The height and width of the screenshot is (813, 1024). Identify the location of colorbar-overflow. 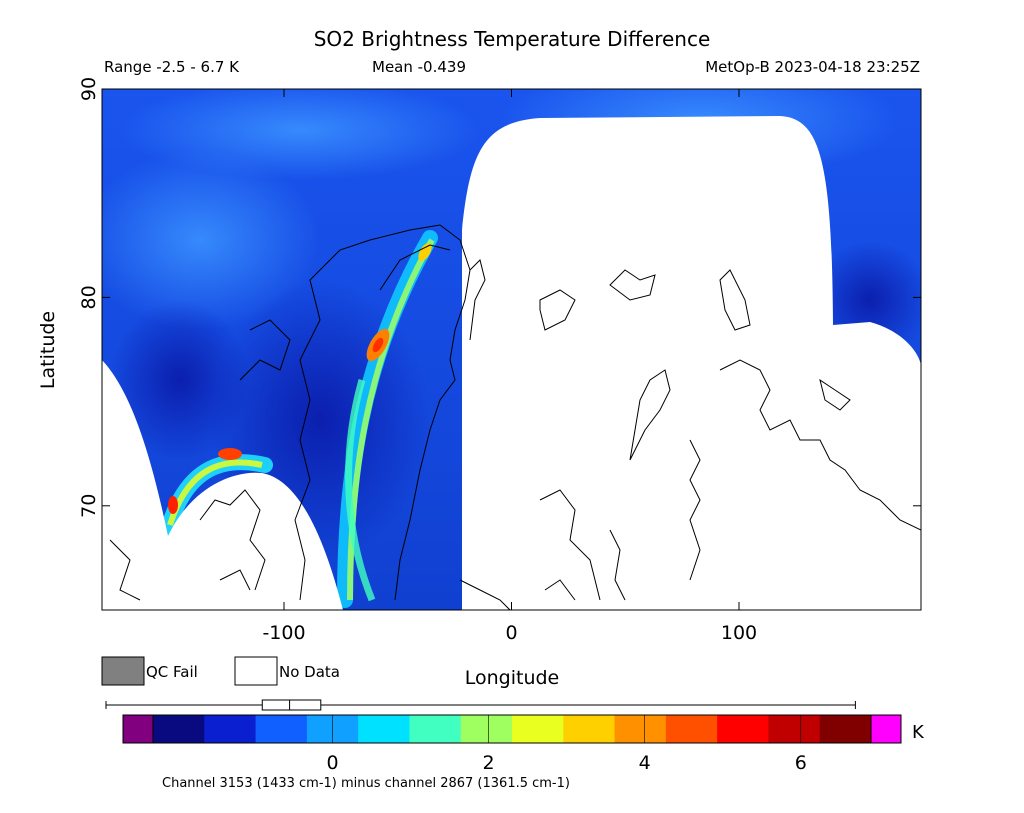
(886, 729).